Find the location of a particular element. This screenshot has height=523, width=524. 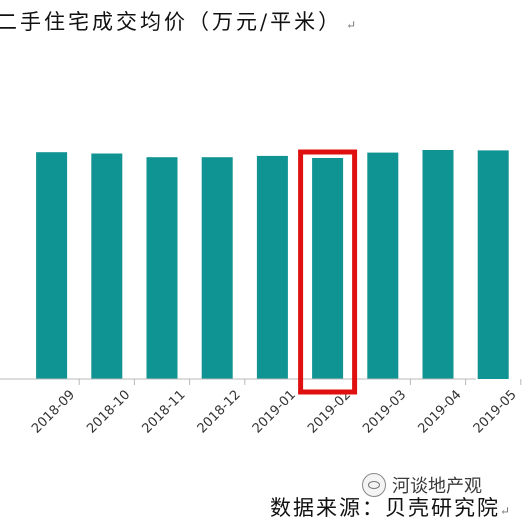

x-tick-label: 2019-01 is located at coordinates (274, 411).